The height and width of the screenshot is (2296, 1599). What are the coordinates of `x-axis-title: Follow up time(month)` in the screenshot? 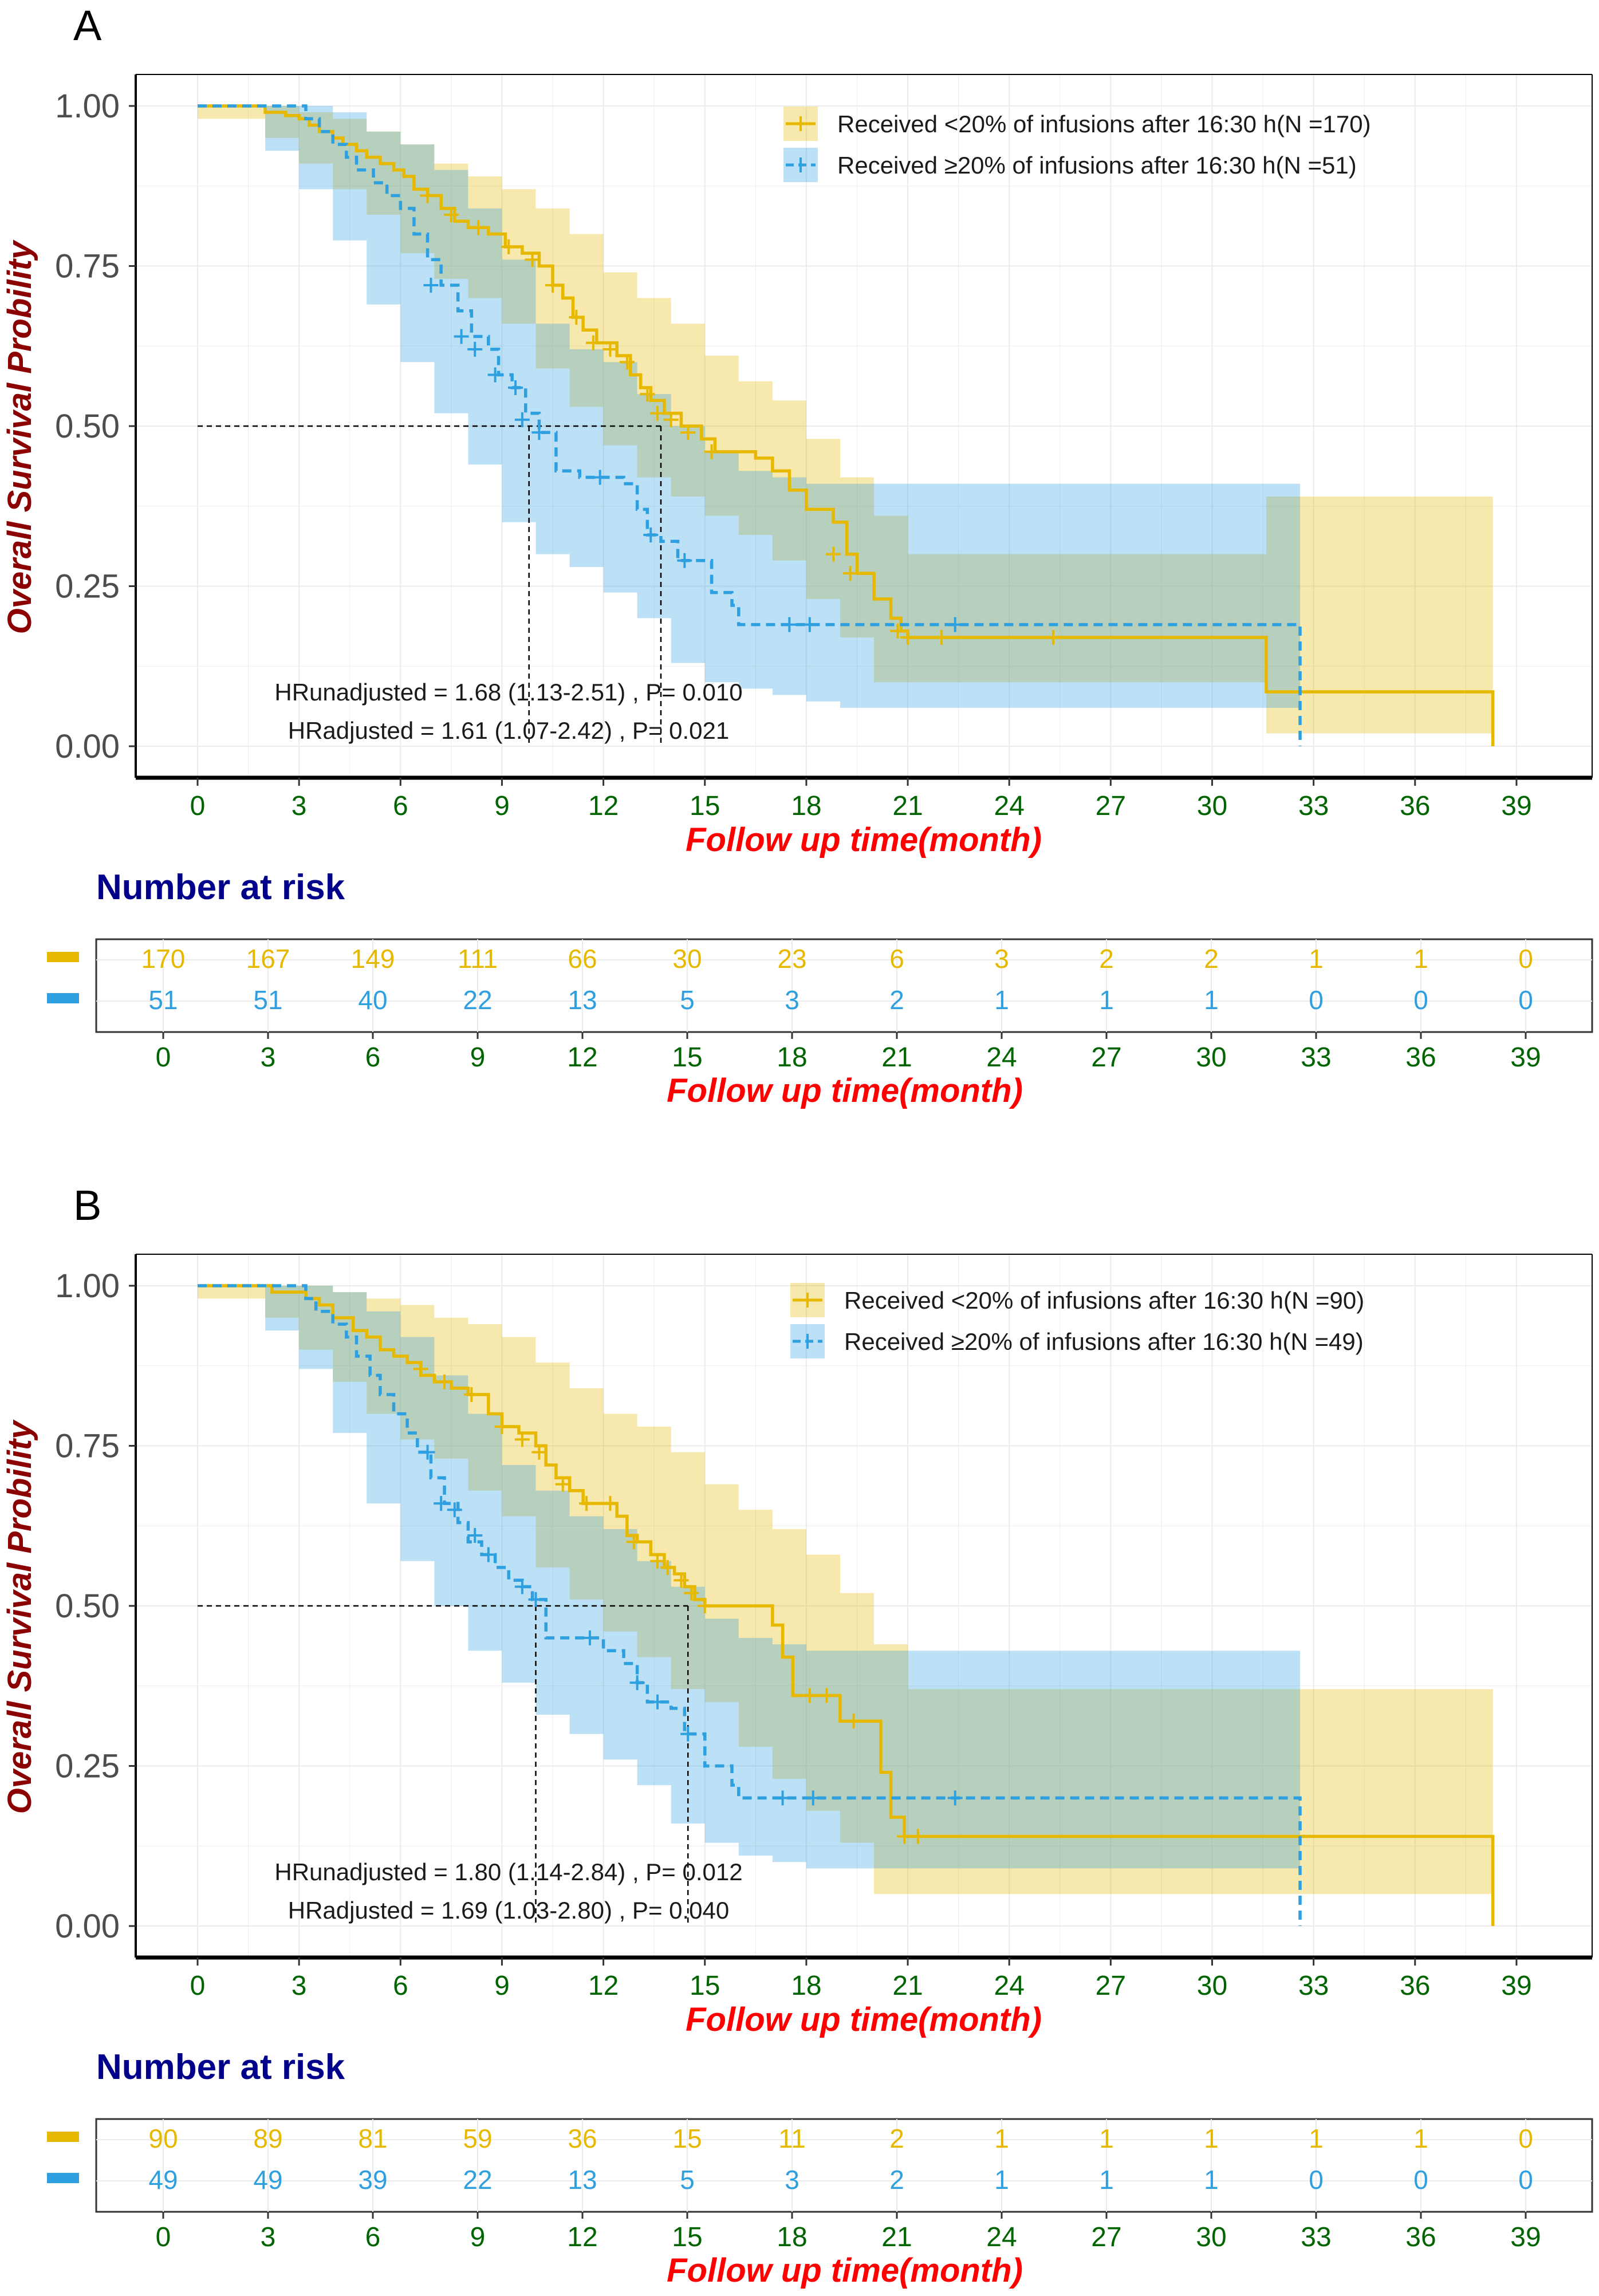 It's located at (864, 2019).